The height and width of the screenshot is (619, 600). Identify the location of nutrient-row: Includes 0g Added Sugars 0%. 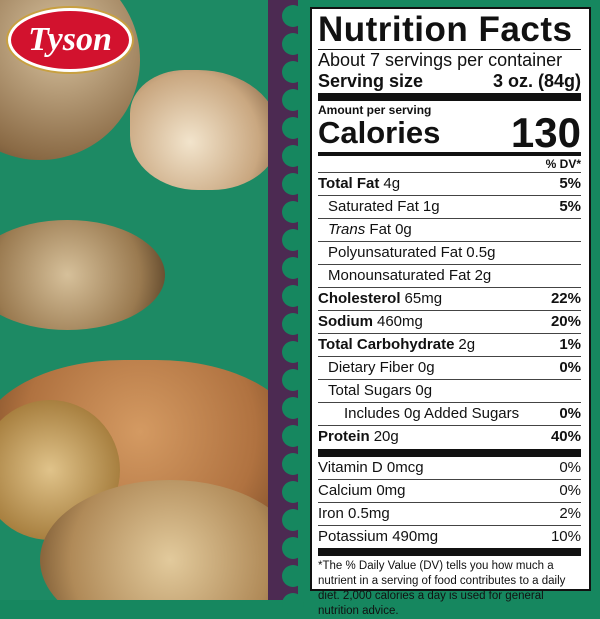
(449, 413).